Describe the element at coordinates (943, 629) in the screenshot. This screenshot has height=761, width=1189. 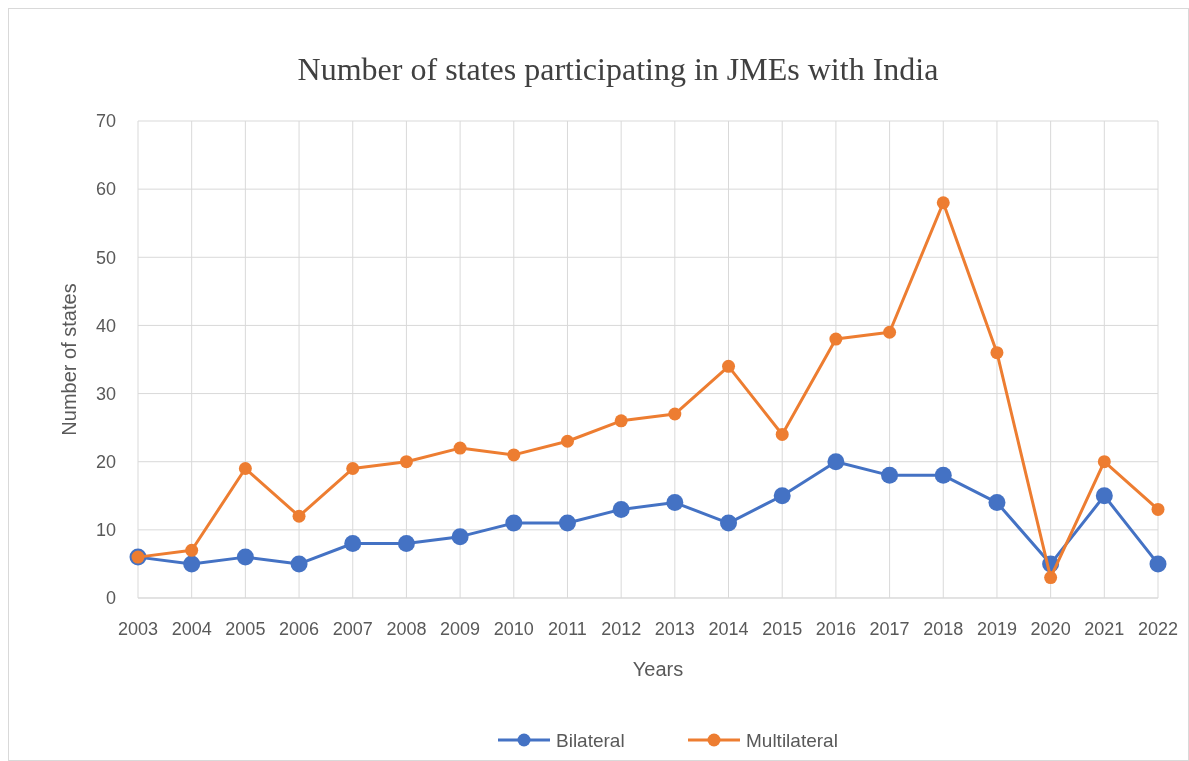
I see `x-tick-label: 2018` at that location.